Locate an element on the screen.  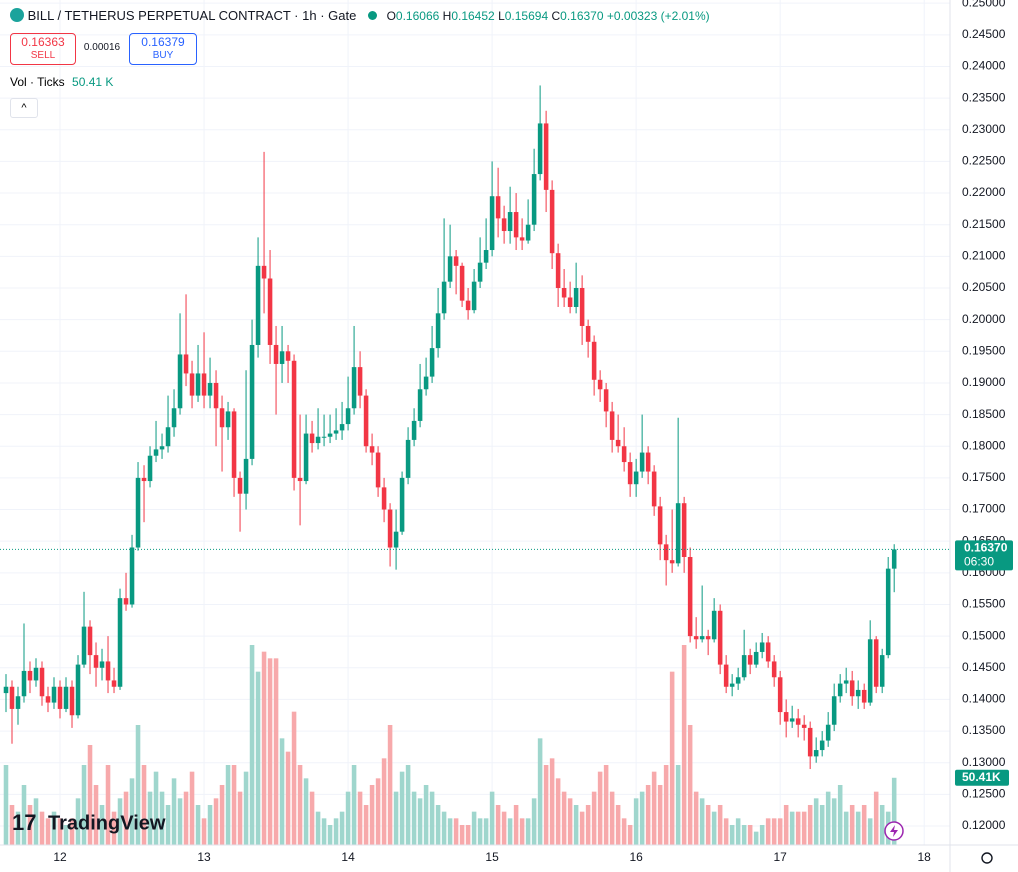
volume-axis-box is located at coordinates (982, 777).